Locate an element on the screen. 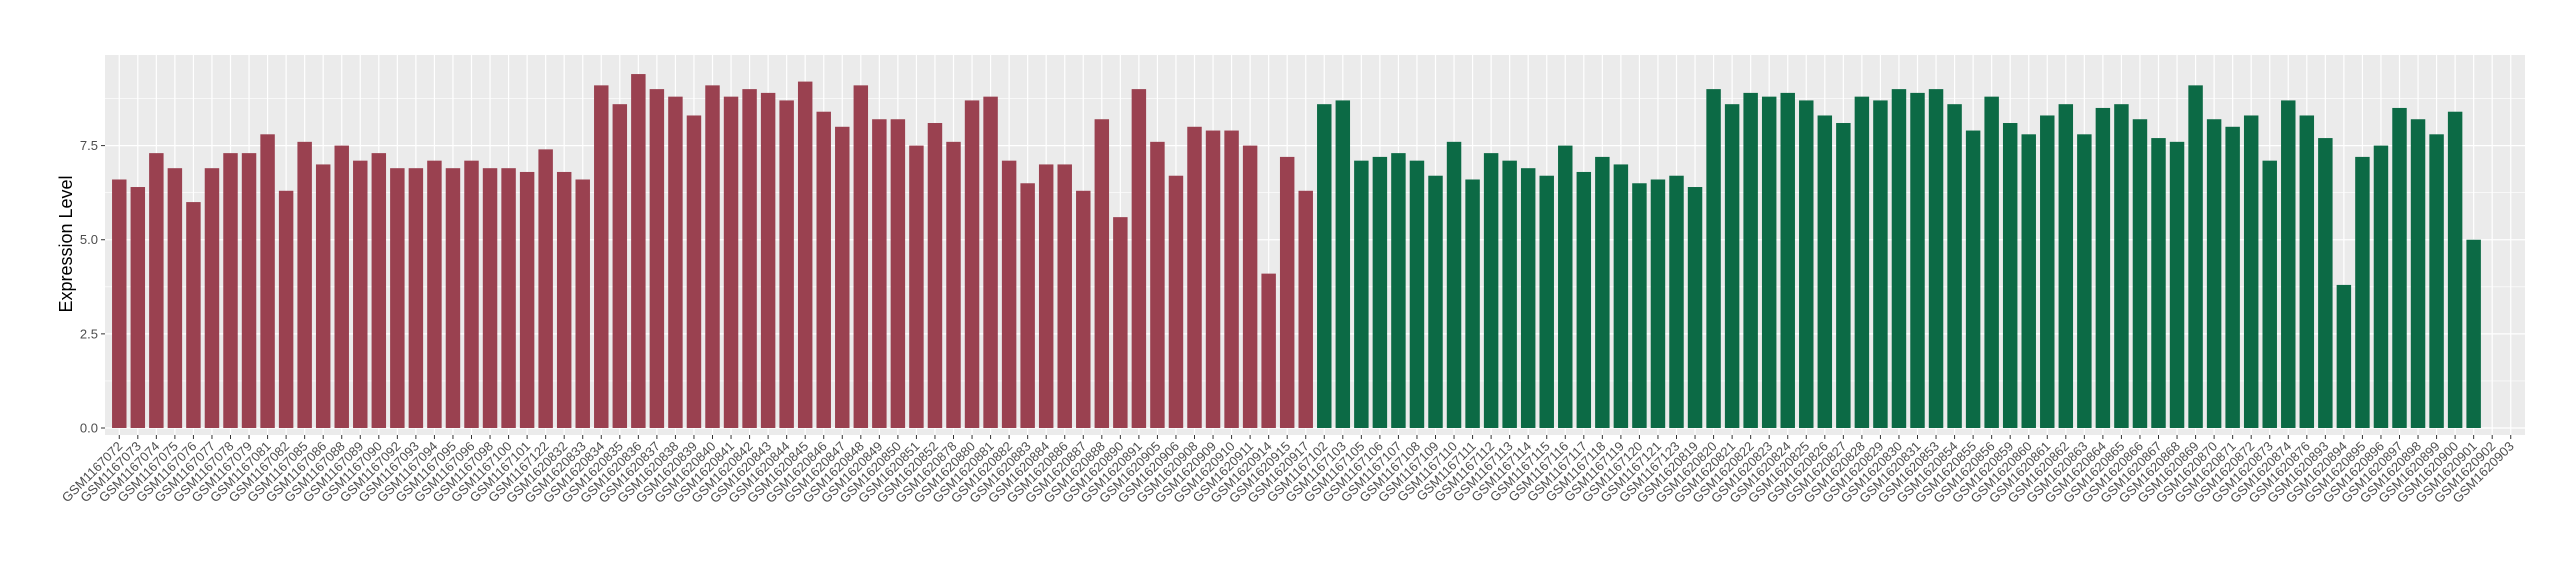 The image size is (2560, 580). y-tick-label: 7.5 is located at coordinates (89, 145).